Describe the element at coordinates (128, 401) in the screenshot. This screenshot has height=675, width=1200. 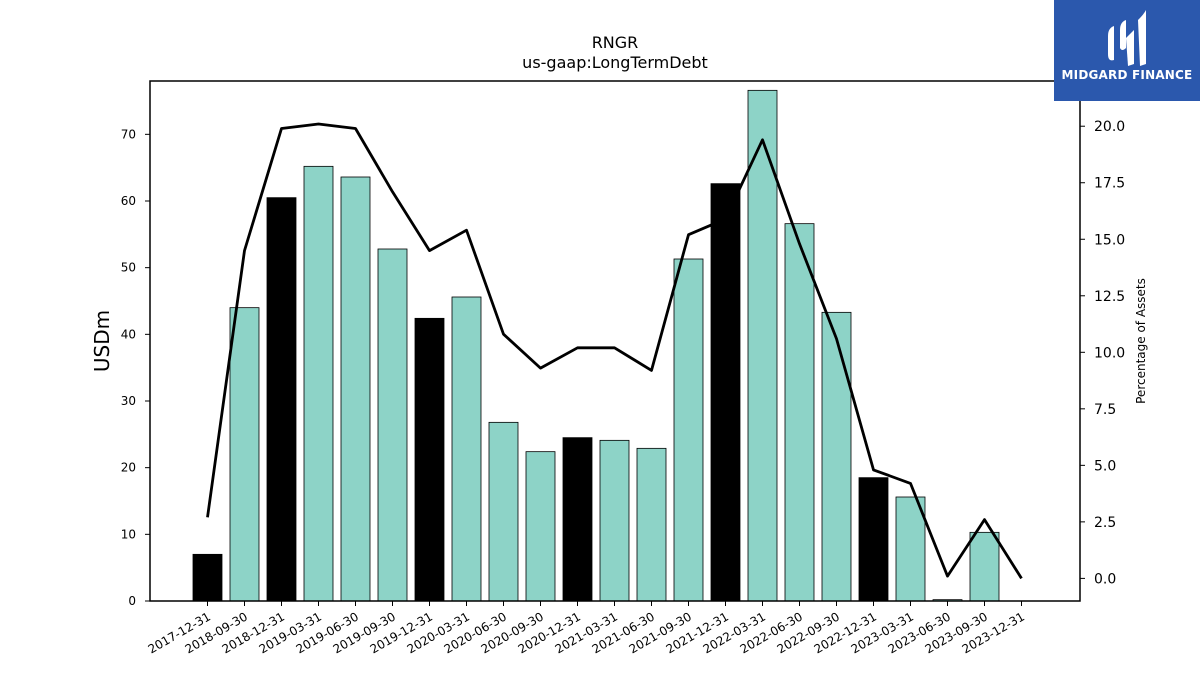
I see `y-tick-label-left: 30` at that location.